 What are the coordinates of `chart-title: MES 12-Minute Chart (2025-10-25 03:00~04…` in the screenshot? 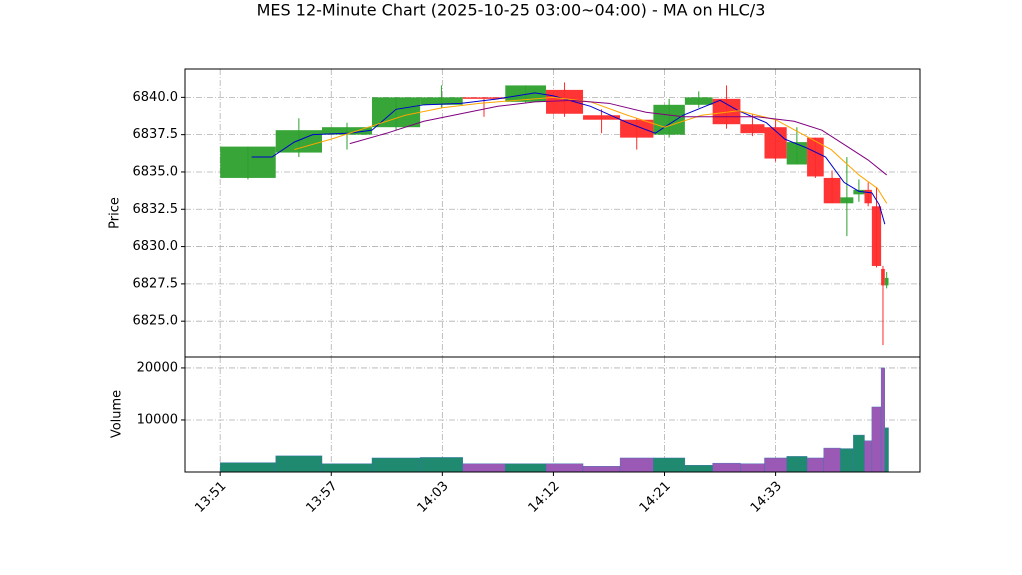 It's located at (511, 10).